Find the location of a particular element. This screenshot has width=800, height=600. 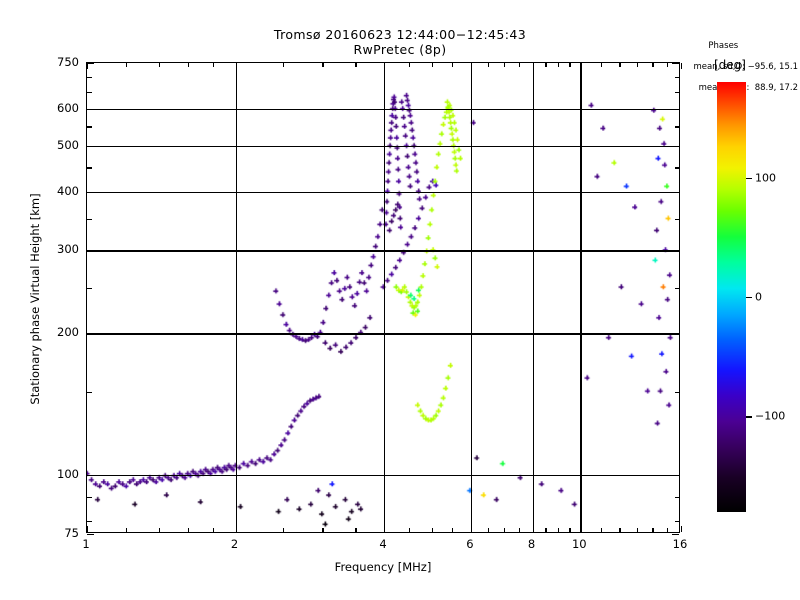

x-tick-label: 16 is located at coordinates (680, 544).